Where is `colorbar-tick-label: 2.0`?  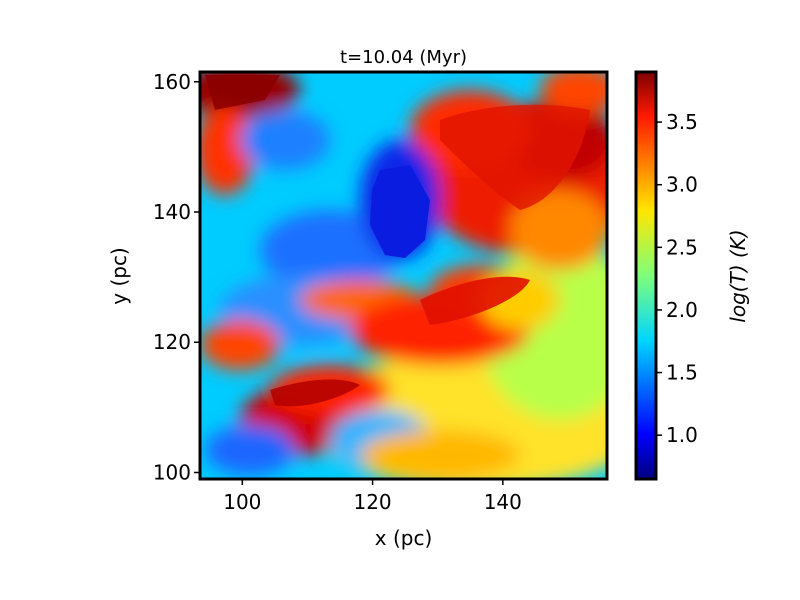 colorbar-tick-label: 2.0 is located at coordinates (682, 310).